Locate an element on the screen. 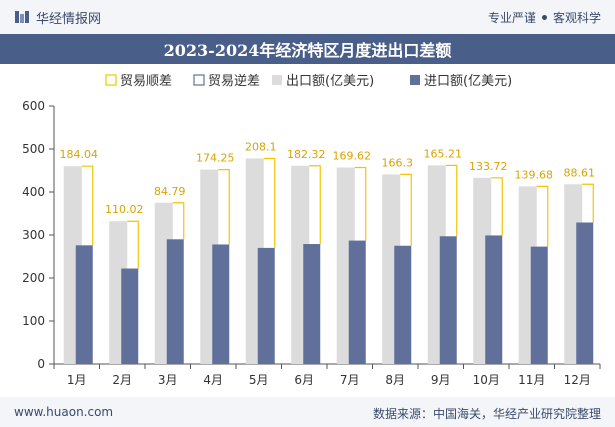  surplus-label-7: 166.3 is located at coordinates (398, 162).